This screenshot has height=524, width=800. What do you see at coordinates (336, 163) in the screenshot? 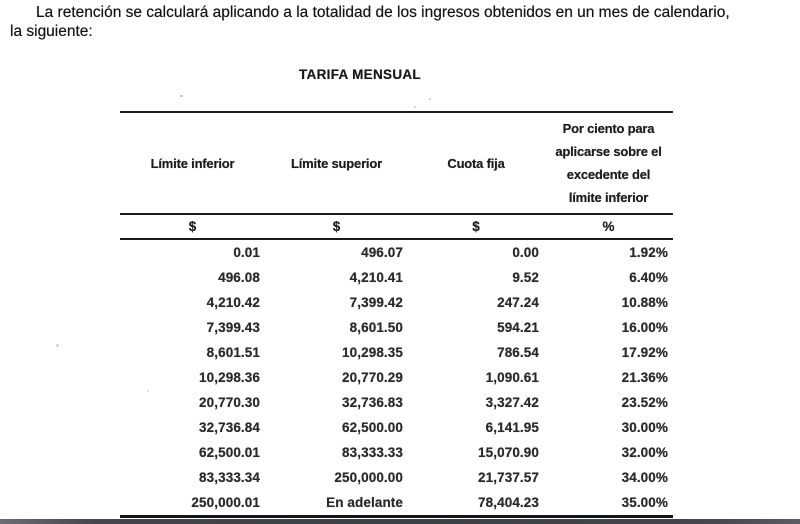
I see `col-header-limite-superior: Límite superior` at bounding box center [336, 163].